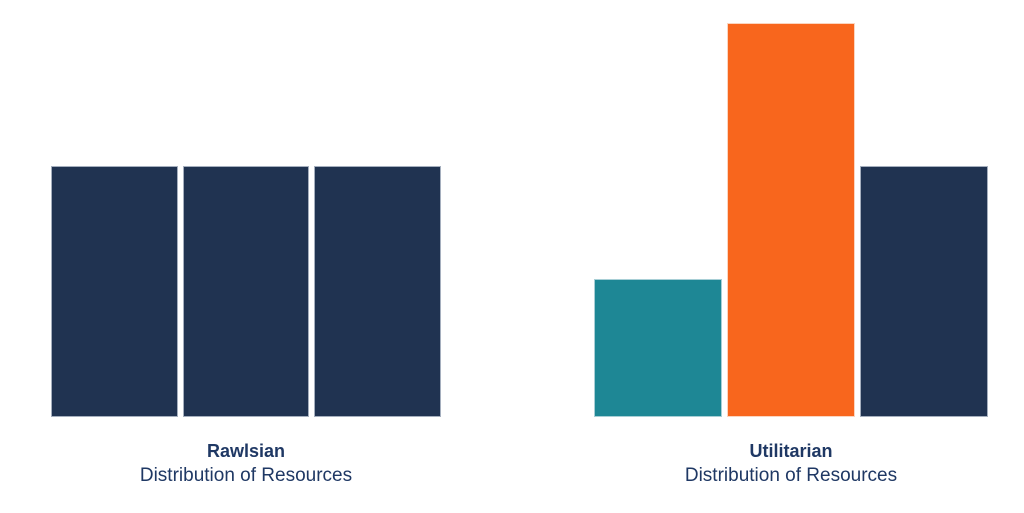 The height and width of the screenshot is (513, 1024). I want to click on rawlsian-caption: Rawlsian Distribution of Resources, so click(246, 464).